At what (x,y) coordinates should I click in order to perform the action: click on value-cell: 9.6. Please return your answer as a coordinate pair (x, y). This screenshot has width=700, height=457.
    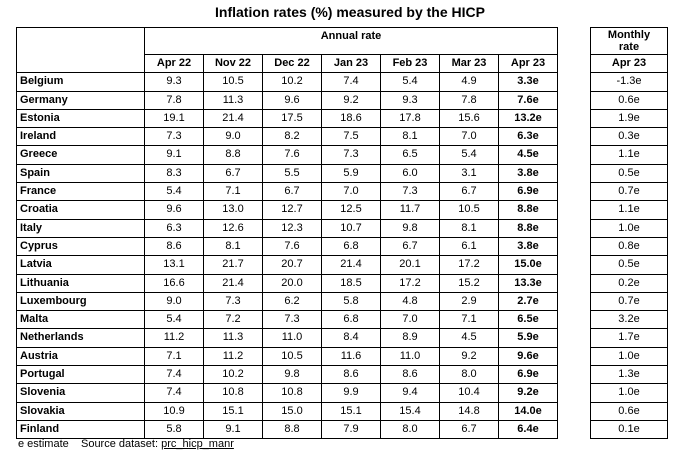
    Looking at the image, I should click on (292, 100).